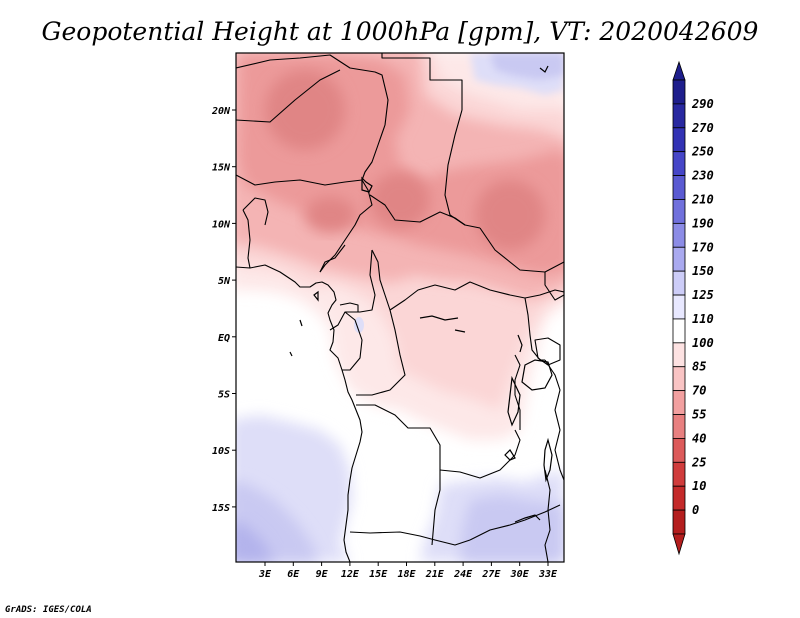 The width and height of the screenshot is (800, 618). I want to click on lake-tanganyika, so click(514, 401).